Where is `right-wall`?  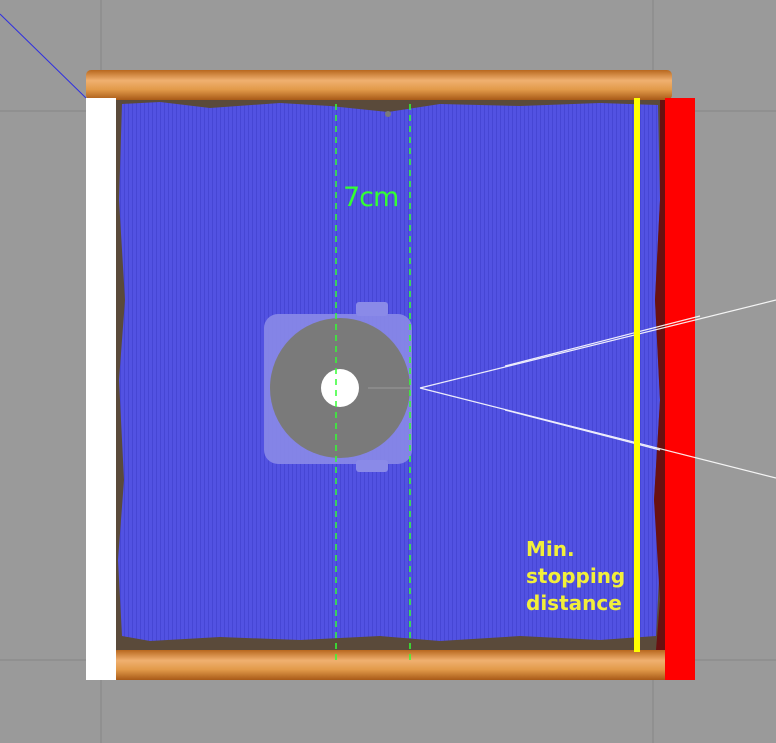 right-wall is located at coordinates (680, 389).